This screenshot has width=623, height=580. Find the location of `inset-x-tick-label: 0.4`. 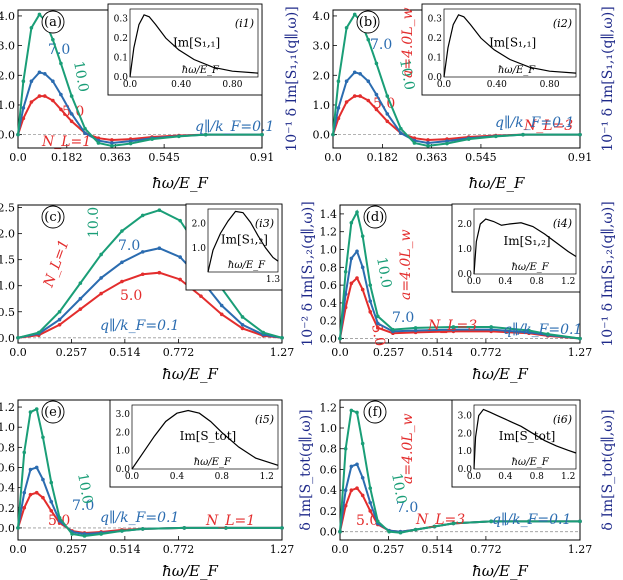

inset-x-tick-label: 0.4 is located at coordinates (505, 282).